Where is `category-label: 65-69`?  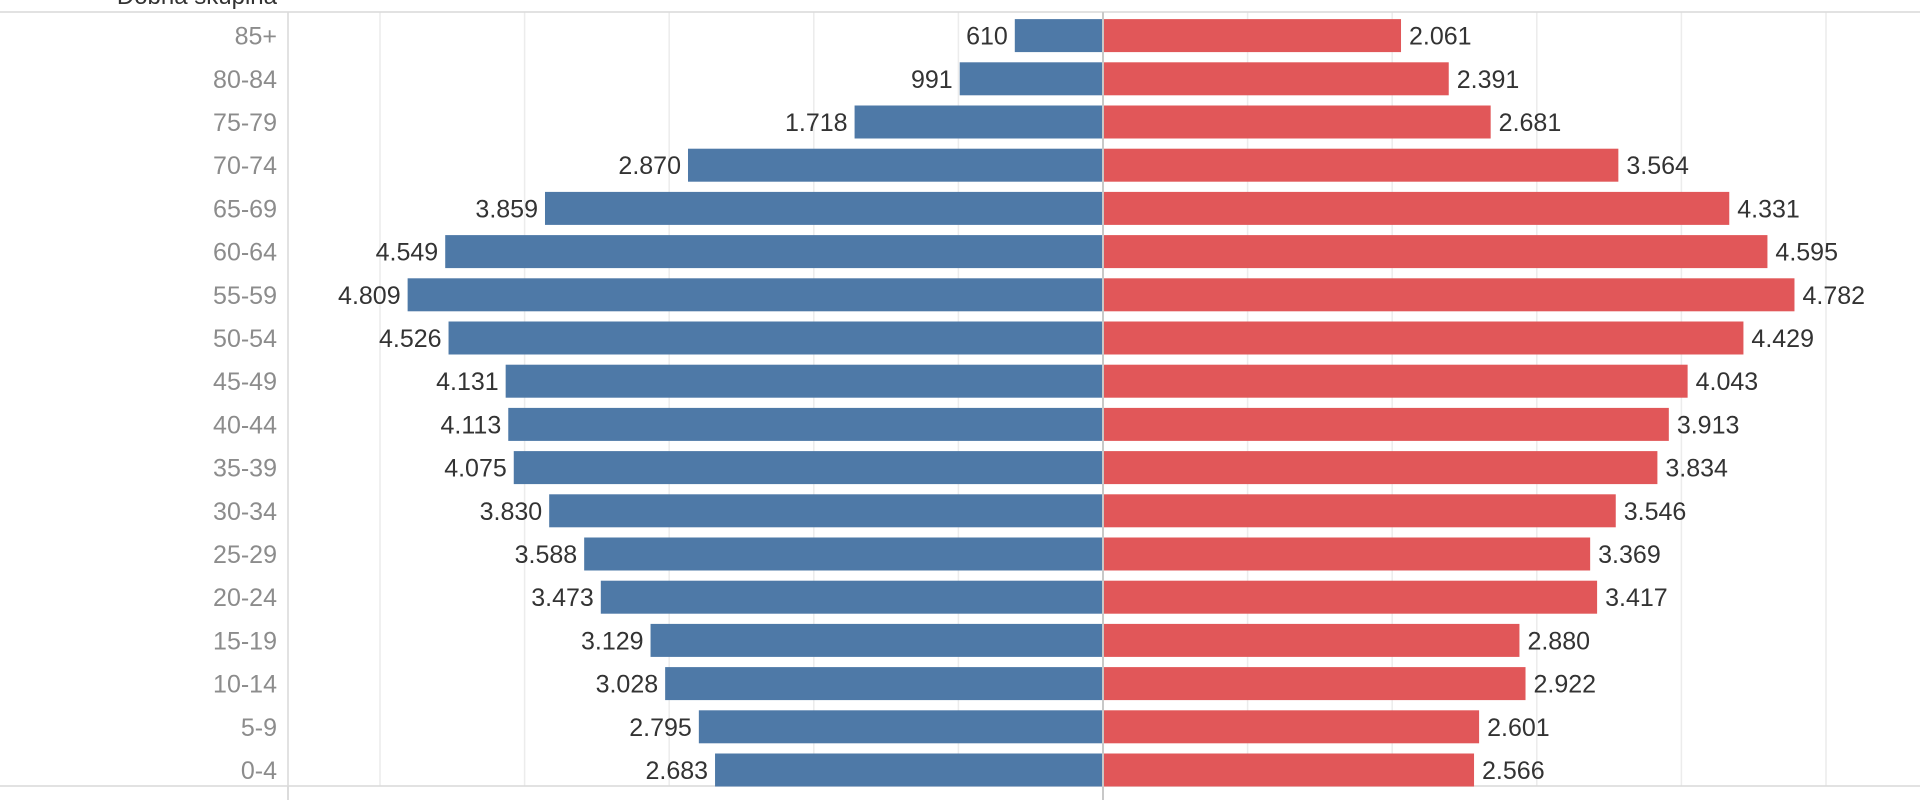
category-label: 65-69 is located at coordinates (245, 209).